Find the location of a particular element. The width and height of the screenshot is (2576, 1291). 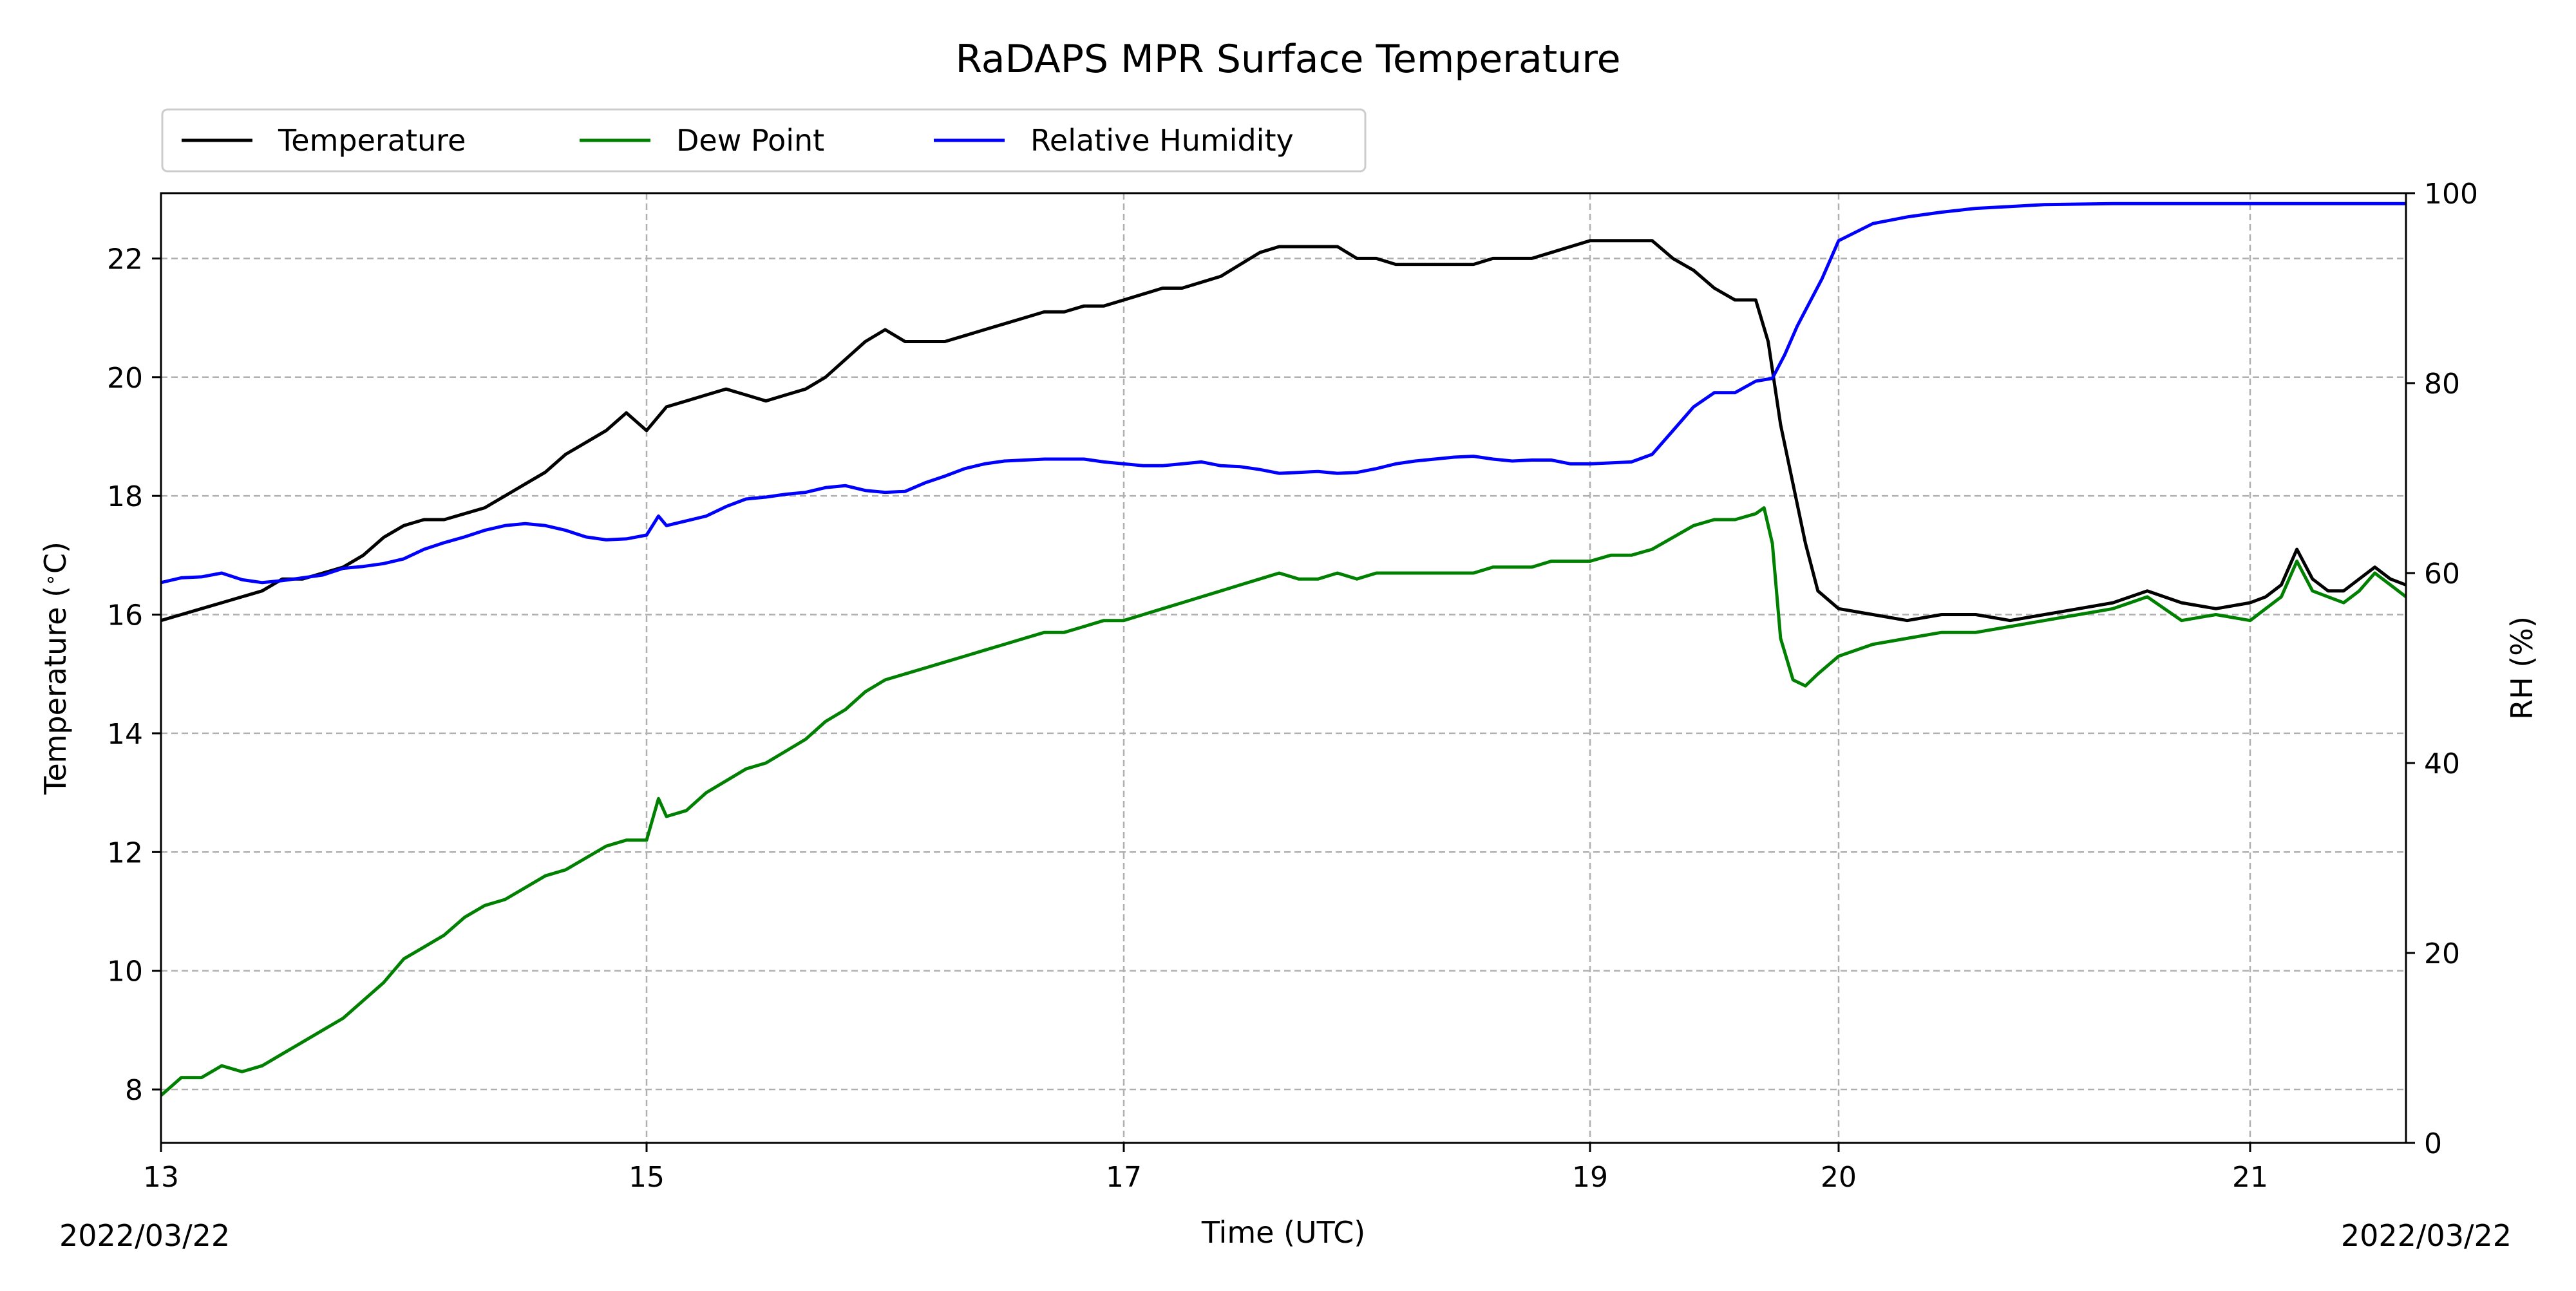

y-tick-label: 14 is located at coordinates (125, 734).